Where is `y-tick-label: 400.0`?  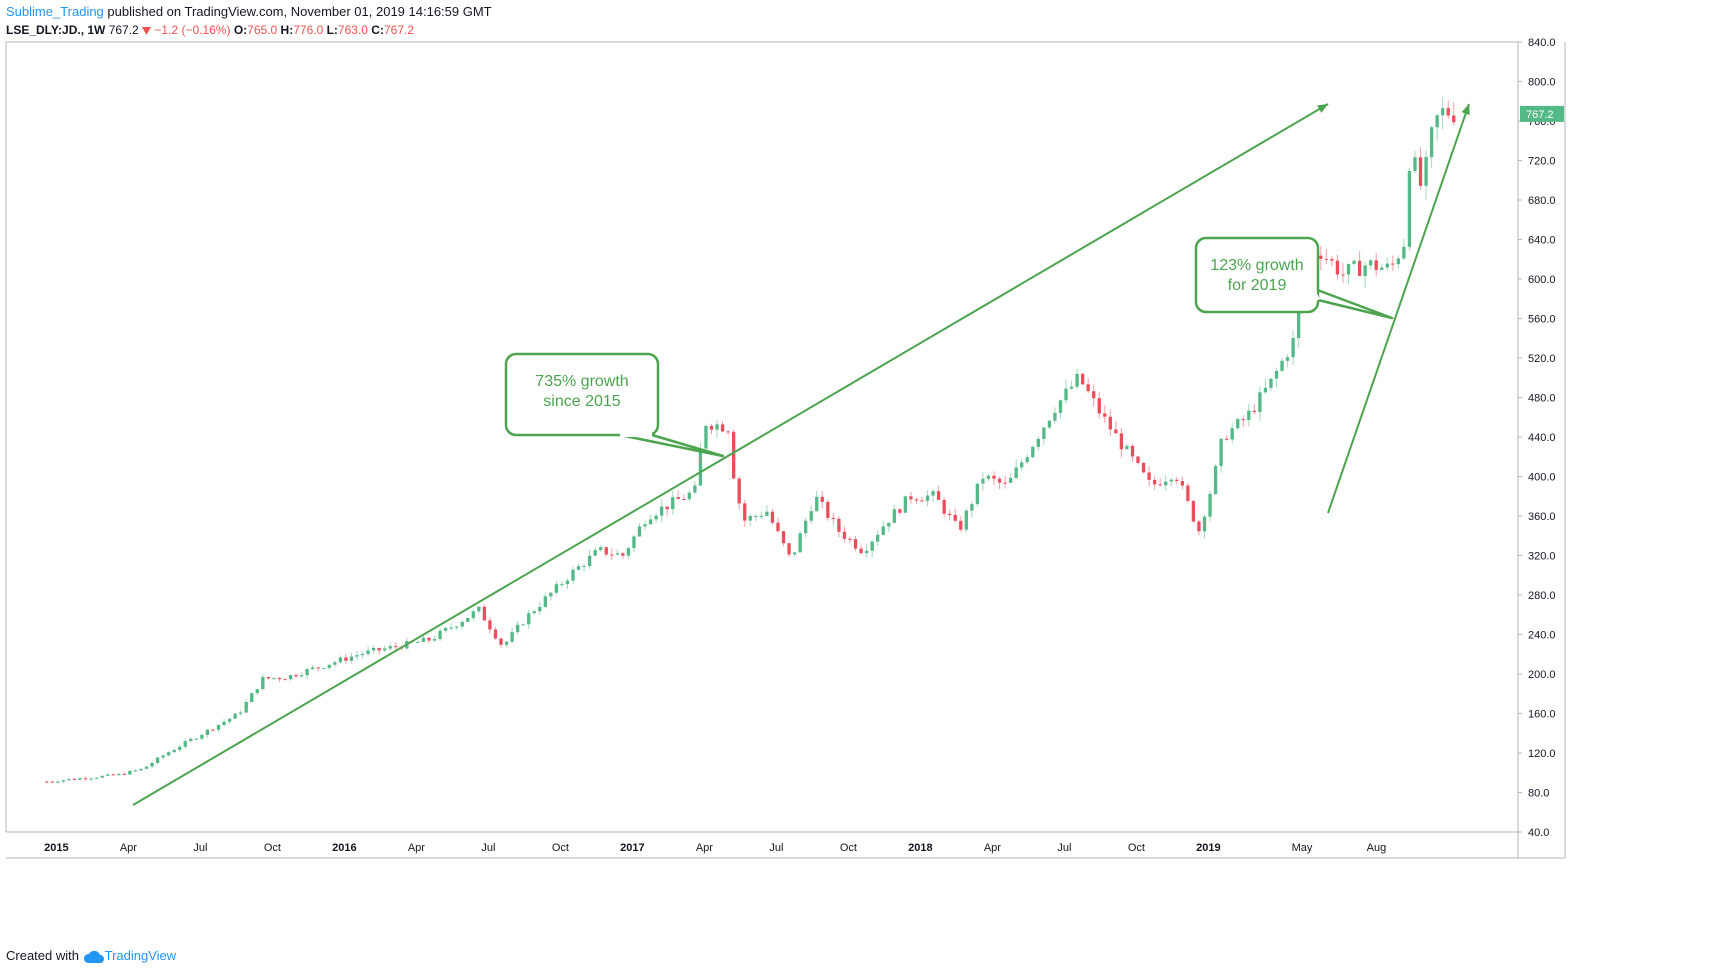
y-tick-label: 400.0 is located at coordinates (1542, 478).